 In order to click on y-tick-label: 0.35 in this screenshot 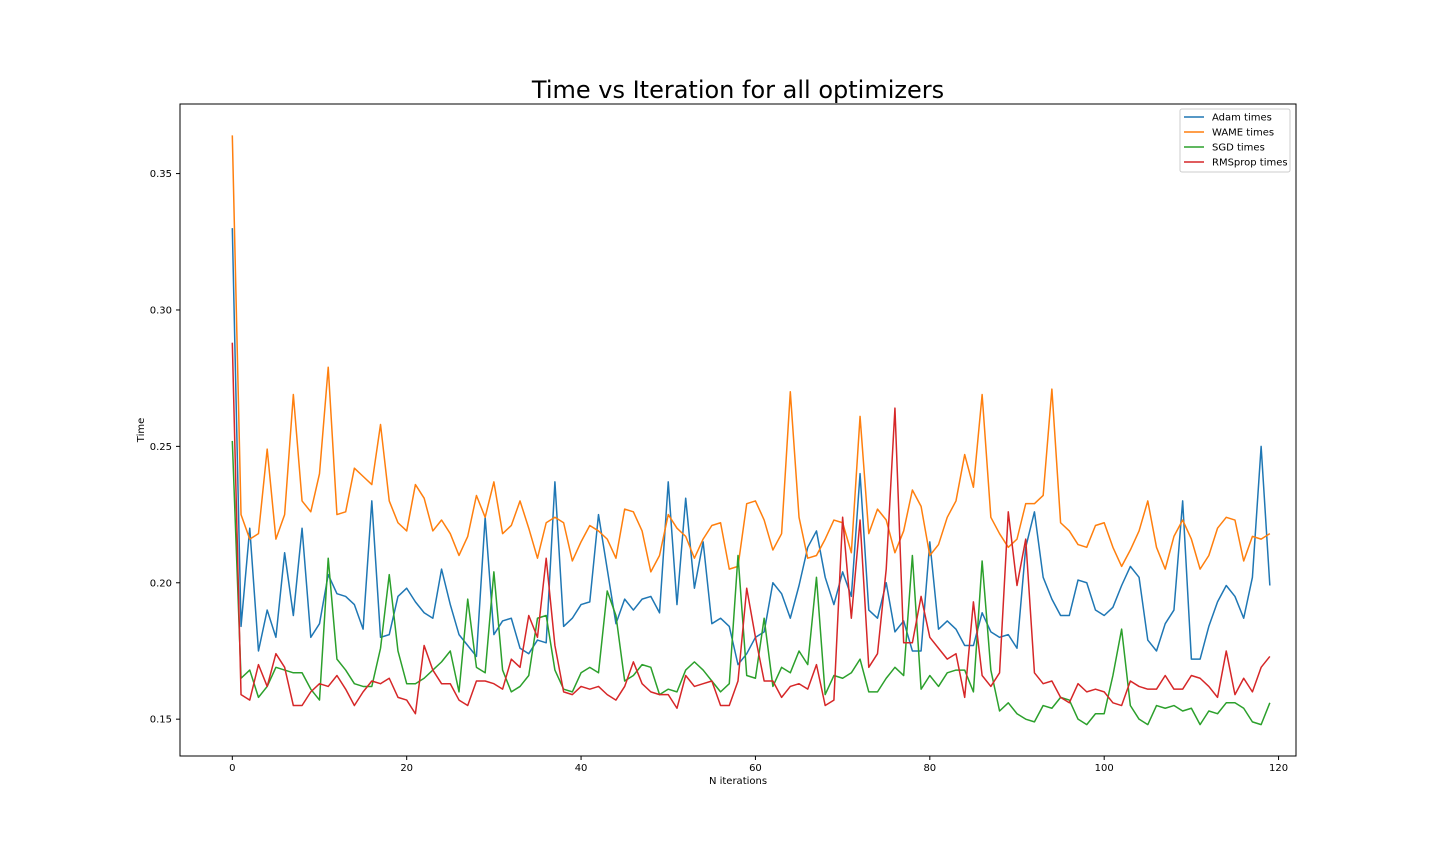, I will do `click(161, 174)`.